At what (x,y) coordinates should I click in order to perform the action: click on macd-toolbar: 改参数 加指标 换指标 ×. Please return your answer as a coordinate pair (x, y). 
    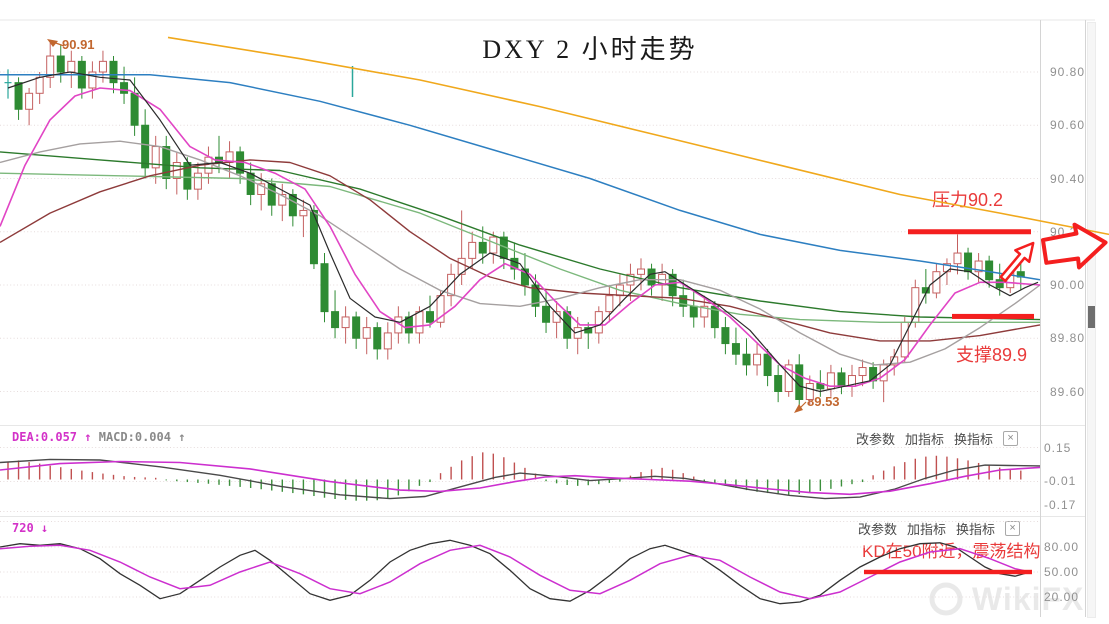
    Looking at the image, I should click on (937, 438).